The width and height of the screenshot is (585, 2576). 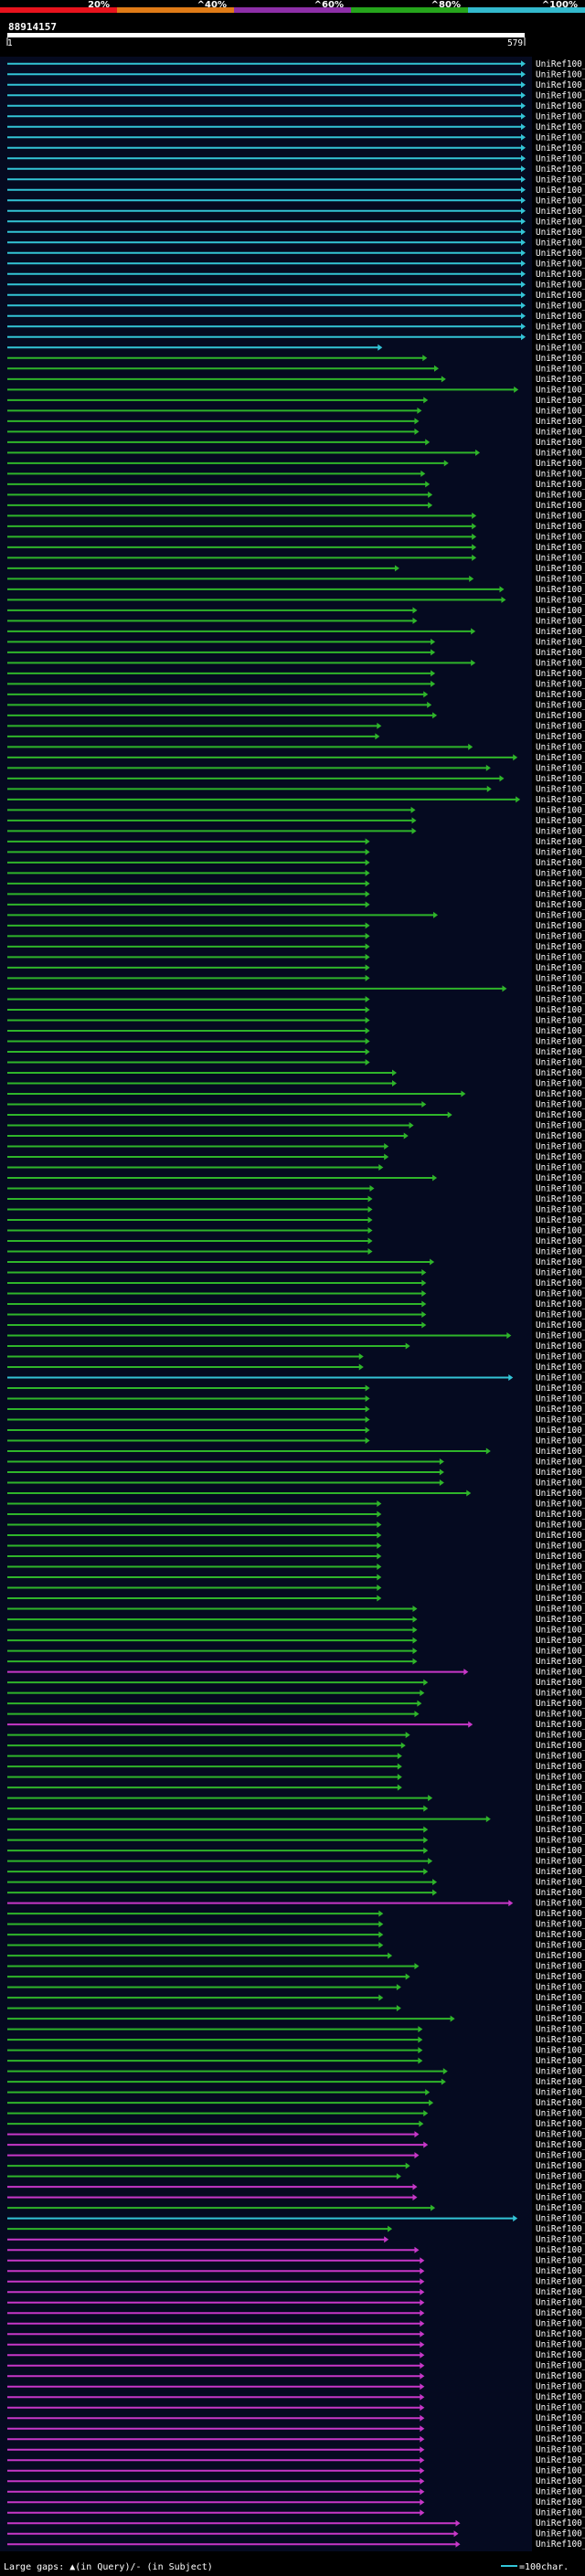 What do you see at coordinates (561, 1209) in the screenshot?
I see `hit-label: UniRef100_Q6AEJ8` at bounding box center [561, 1209].